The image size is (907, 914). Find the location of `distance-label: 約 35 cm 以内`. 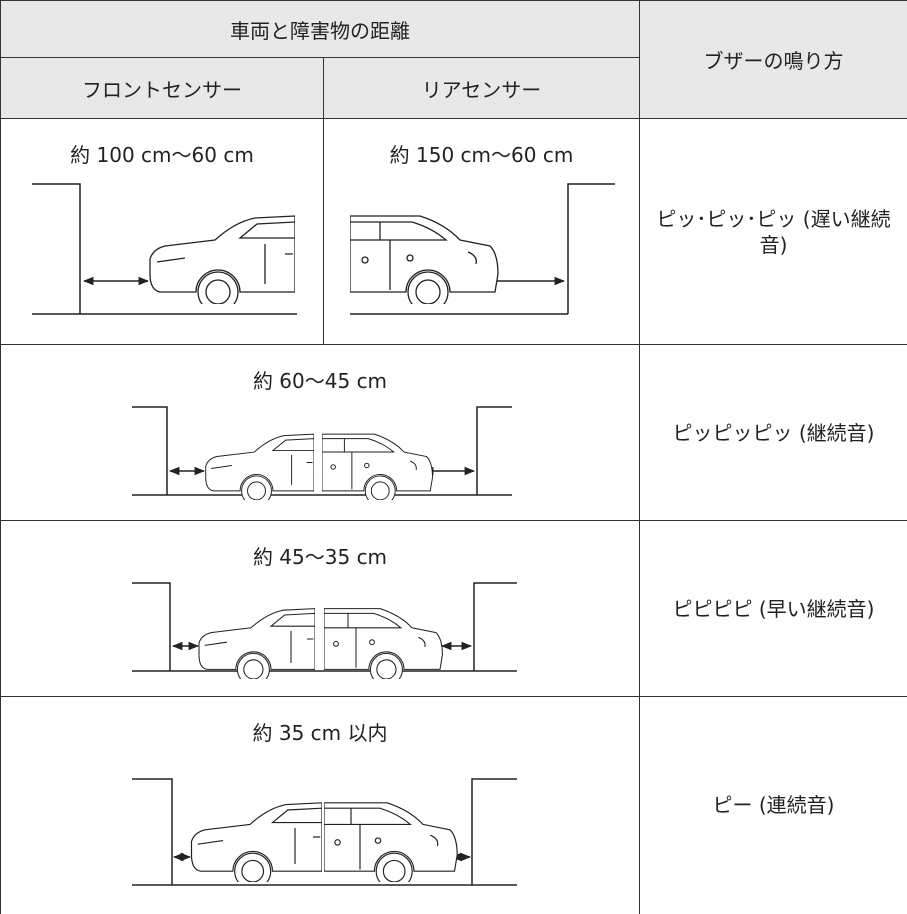

distance-label: 約 35 cm 以内 is located at coordinates (320, 722).